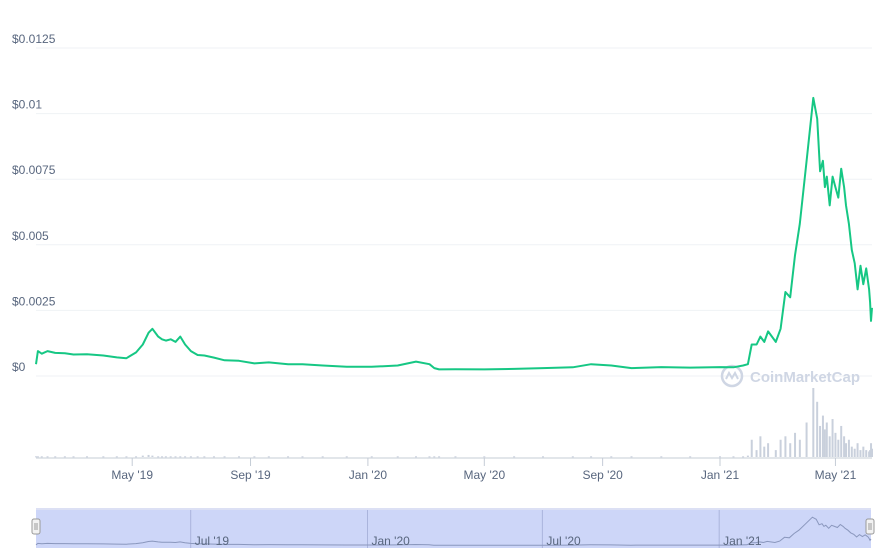  I want to click on y-tick-label-0: $0, so click(19, 367).